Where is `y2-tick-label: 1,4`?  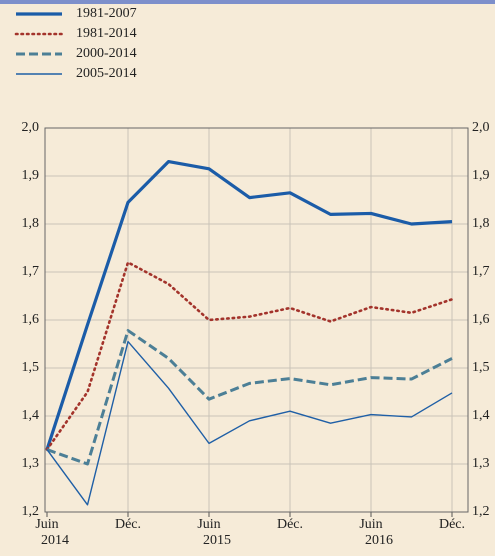 y2-tick-label: 1,4 is located at coordinates (481, 415).